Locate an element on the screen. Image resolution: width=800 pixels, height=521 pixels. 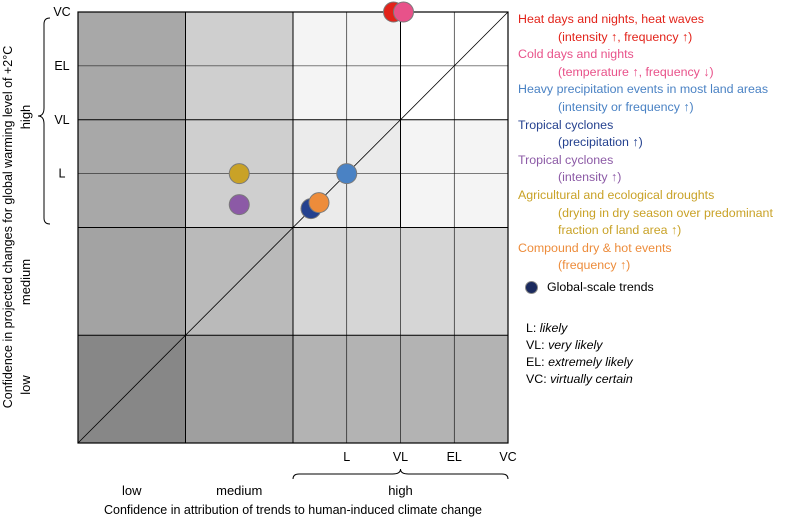
y-sublevel-label: VL is located at coordinates (61, 120).